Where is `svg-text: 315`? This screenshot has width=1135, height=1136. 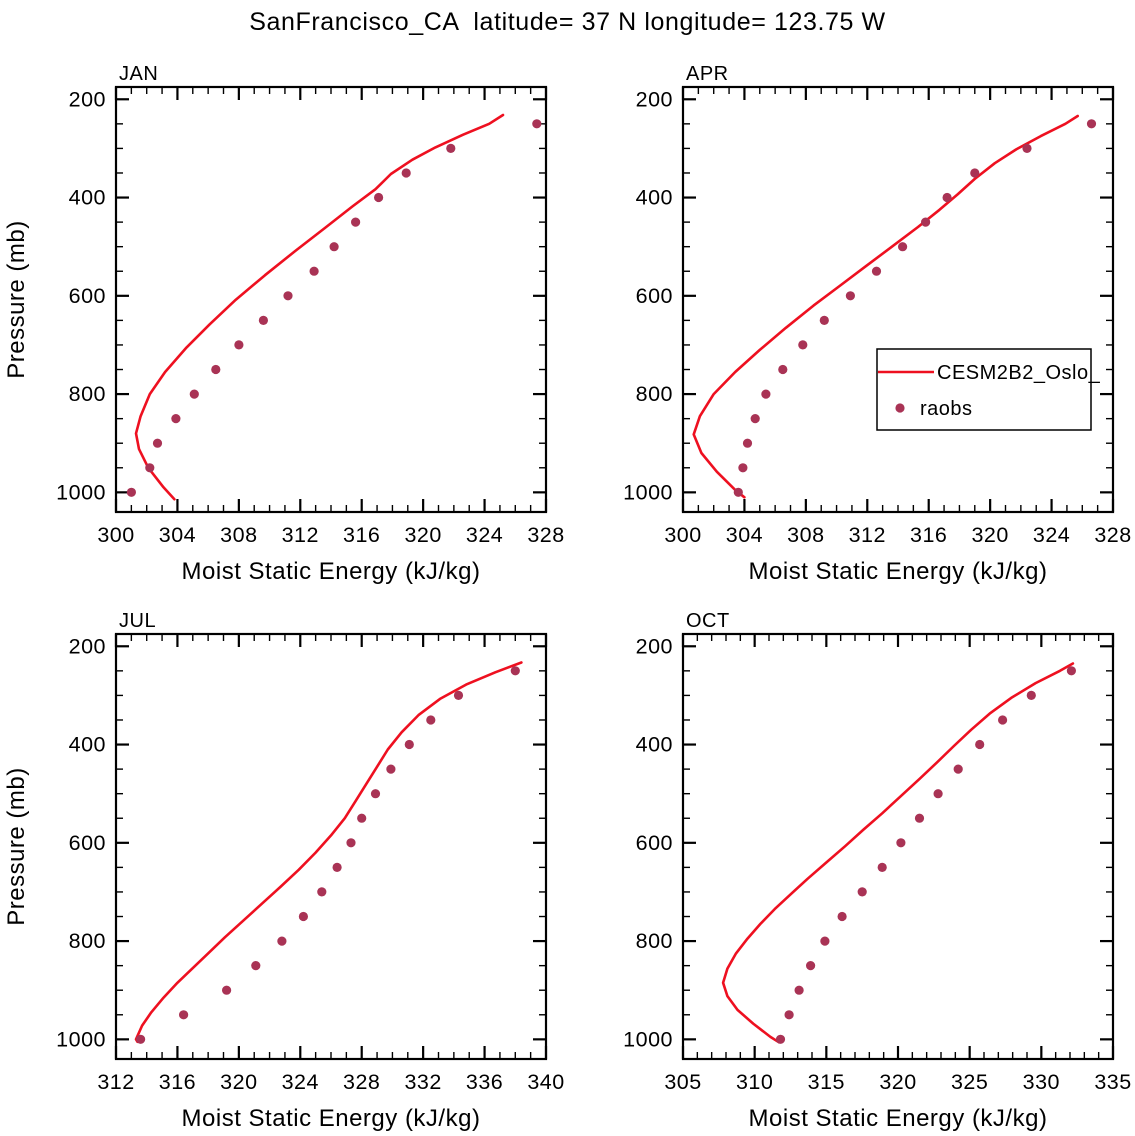
svg-text: 315 is located at coordinates (826, 1082).